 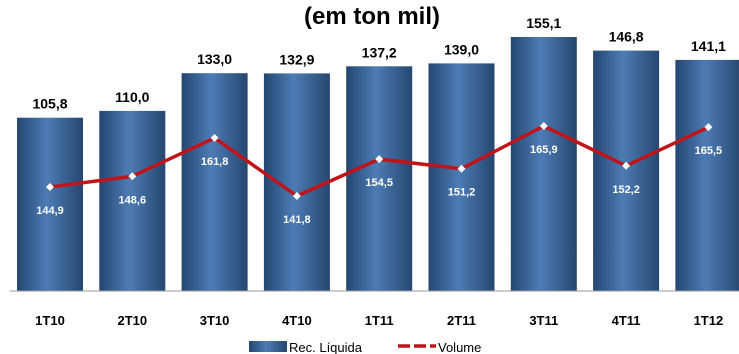 I want to click on bar-value-label: 146,8, so click(x=626, y=37).